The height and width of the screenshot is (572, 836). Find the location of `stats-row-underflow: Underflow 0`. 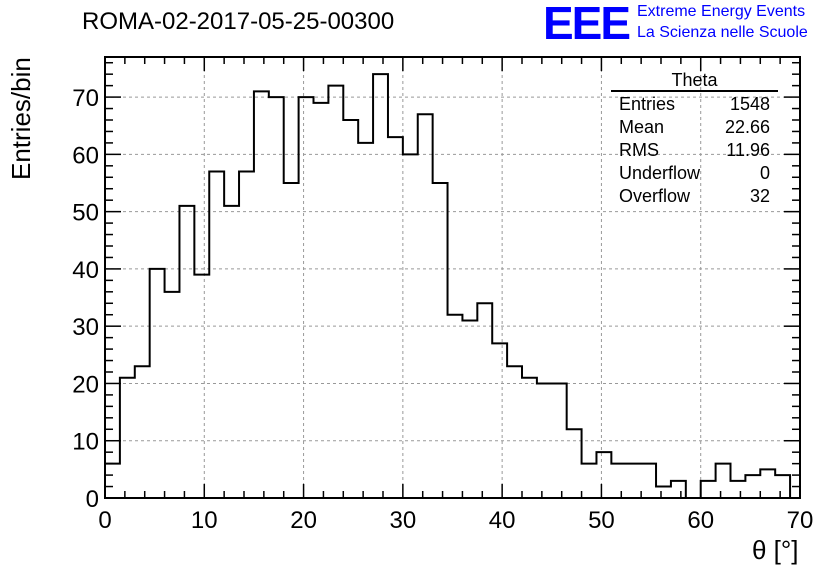

stats-row-underflow: Underflow 0 is located at coordinates (694, 173).